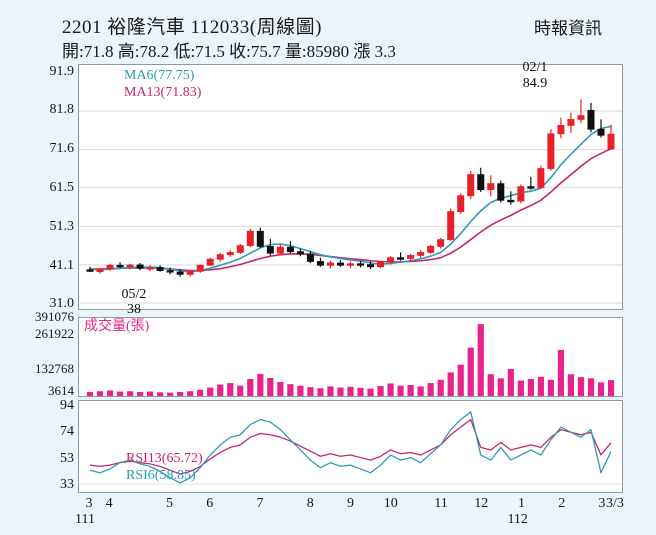 Image resolution: width=656 pixels, height=535 pixels. Describe the element at coordinates (310, 503) in the screenshot. I see `x-axis-tick: 8` at that location.